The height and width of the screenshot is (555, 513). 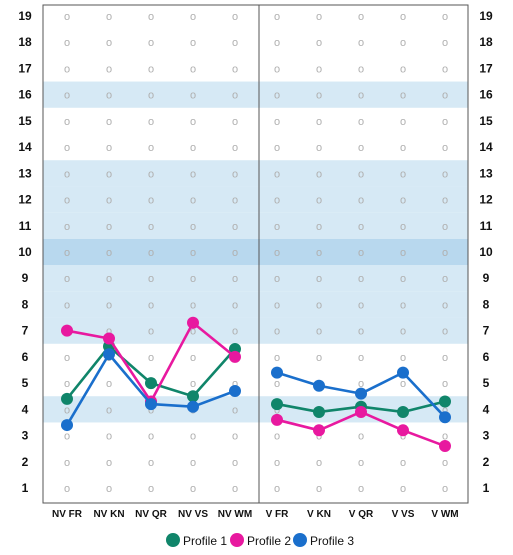 I want to click on y-tick-label-right-5: 5, so click(x=486, y=383).